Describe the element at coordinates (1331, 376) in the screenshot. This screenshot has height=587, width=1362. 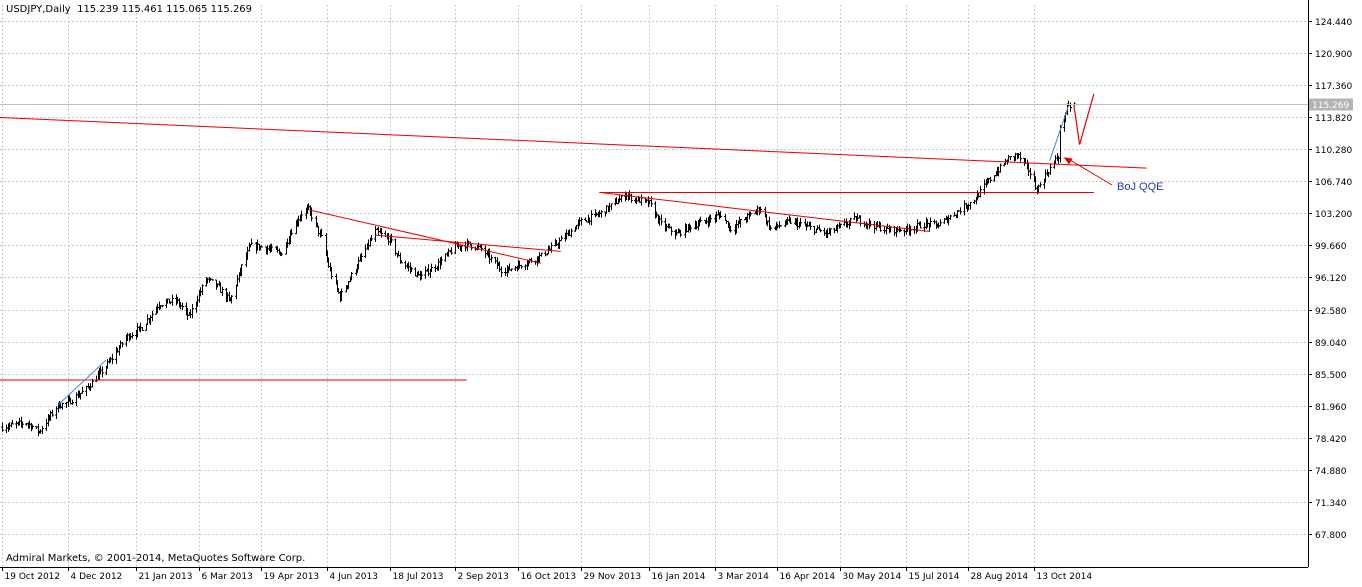
I see `y-tick-label: 85.500` at that location.